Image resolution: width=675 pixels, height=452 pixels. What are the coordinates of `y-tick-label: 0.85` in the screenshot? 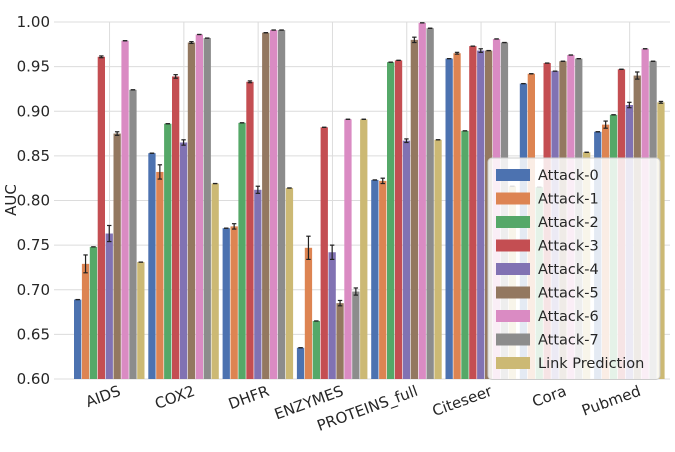 It's located at (33, 156).